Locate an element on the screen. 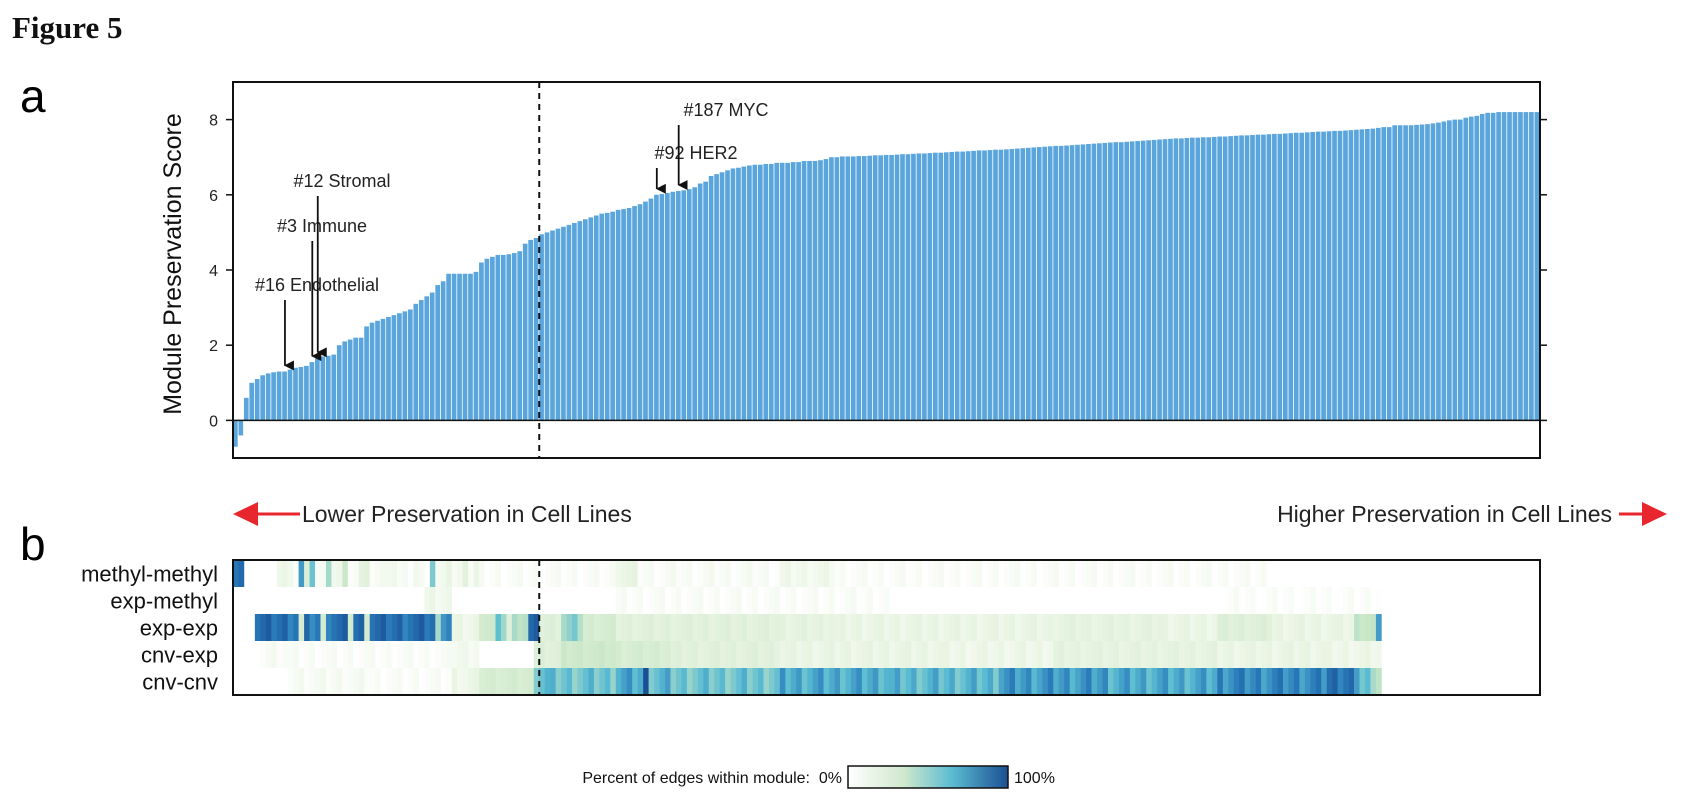  panel-b-letter: b is located at coordinates (33, 544).